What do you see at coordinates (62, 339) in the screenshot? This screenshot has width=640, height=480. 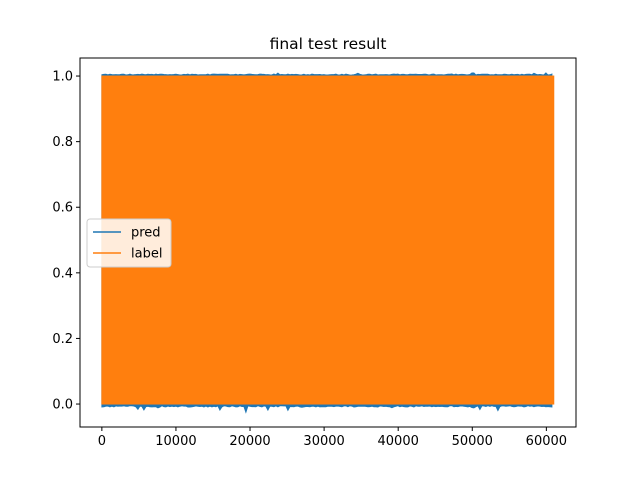 I see `y-tick-label: 0.2` at bounding box center [62, 339].